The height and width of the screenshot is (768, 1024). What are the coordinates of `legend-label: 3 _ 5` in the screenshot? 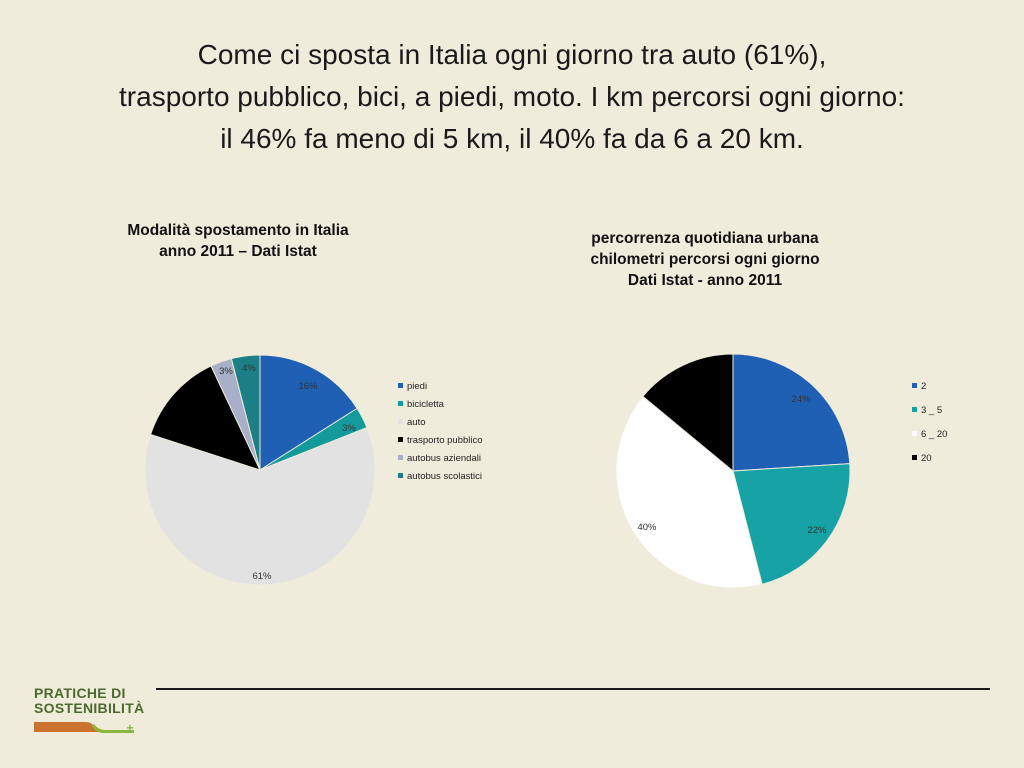 It's located at (932, 410).